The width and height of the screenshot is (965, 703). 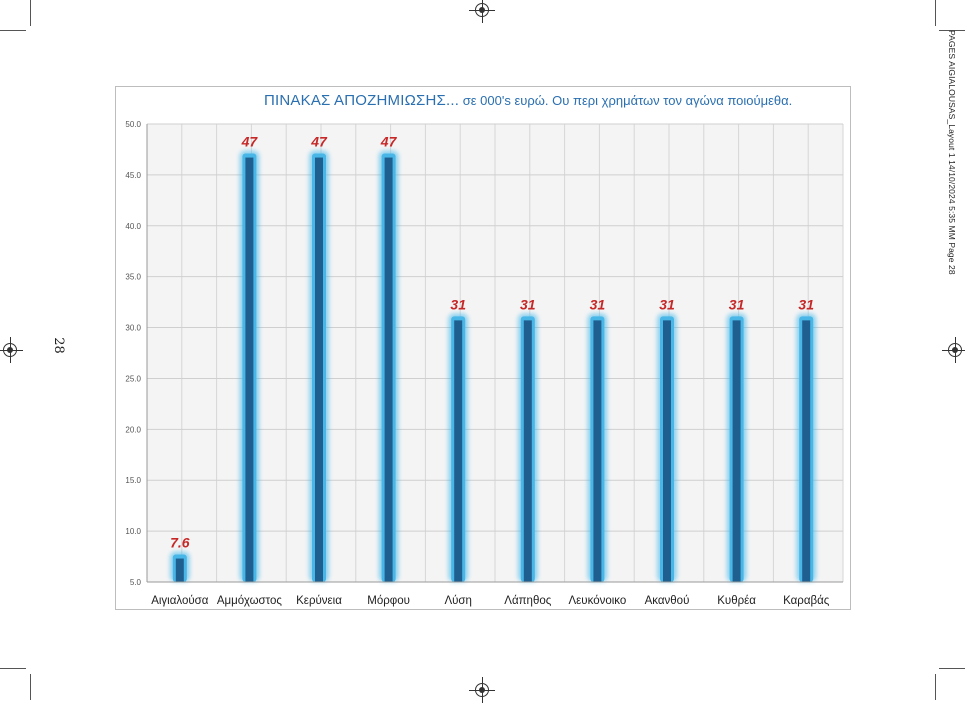 What do you see at coordinates (133, 124) in the screenshot?
I see `y-tick-label: 50.0` at bounding box center [133, 124].